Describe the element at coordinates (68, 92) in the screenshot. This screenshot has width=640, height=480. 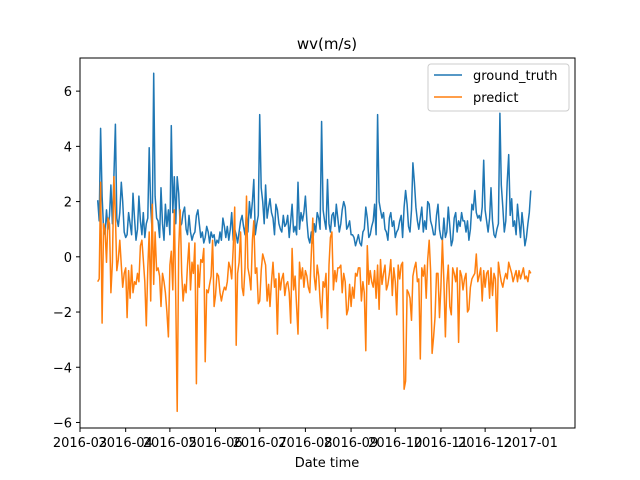
I see `y-tick-label: 6` at that location.